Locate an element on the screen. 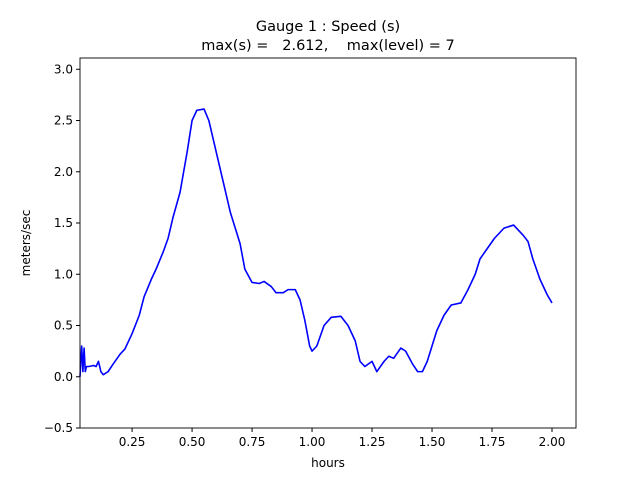 The height and width of the screenshot is (480, 640). x-tick-label: 1.50 is located at coordinates (432, 442).